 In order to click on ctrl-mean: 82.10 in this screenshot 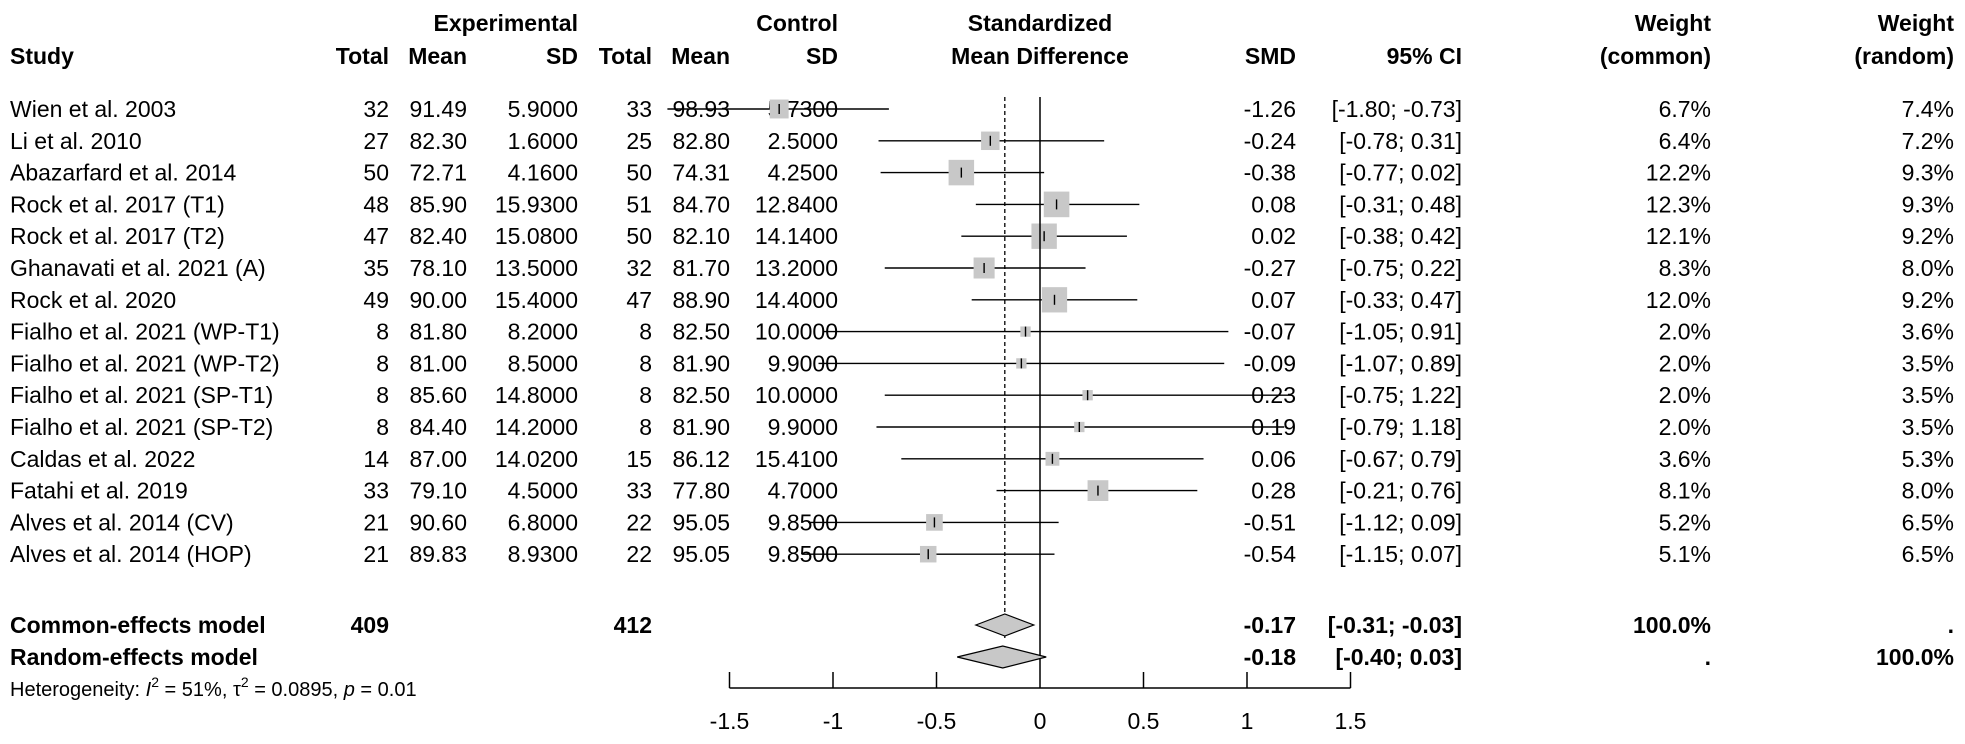, I will do `click(701, 236)`.